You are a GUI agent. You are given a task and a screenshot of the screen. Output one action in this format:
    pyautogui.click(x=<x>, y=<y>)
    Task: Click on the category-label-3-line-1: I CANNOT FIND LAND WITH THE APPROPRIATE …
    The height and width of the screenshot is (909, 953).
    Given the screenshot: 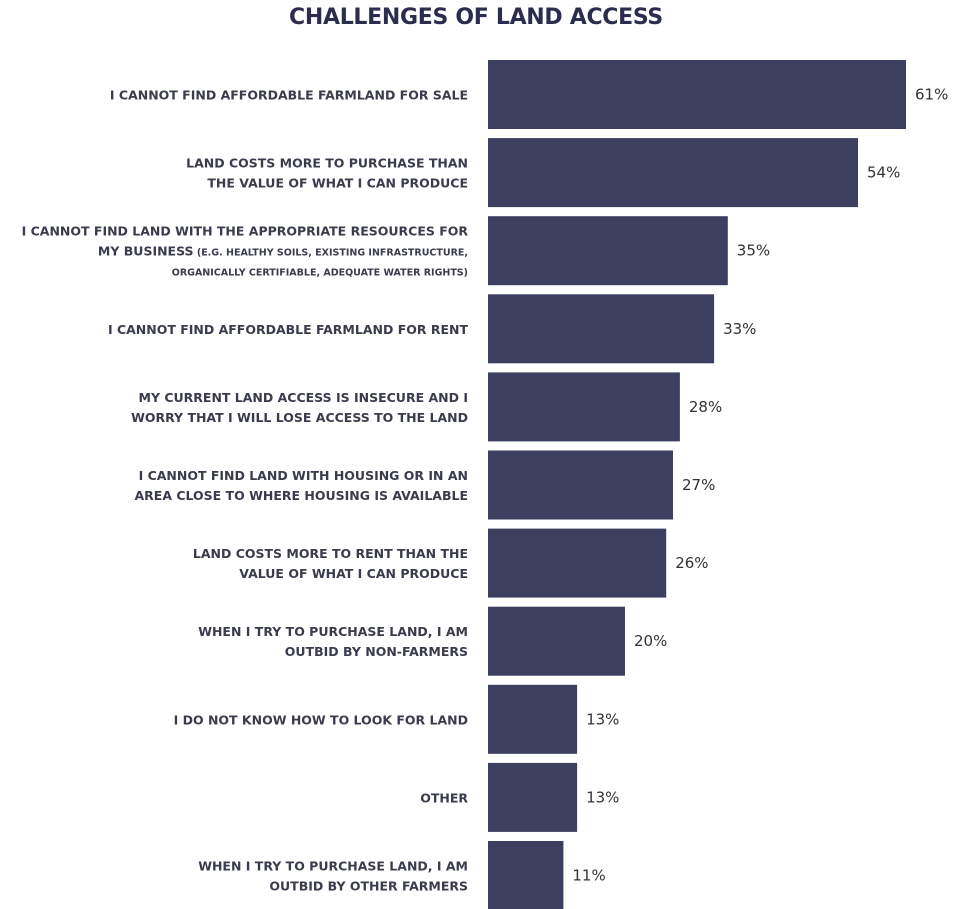 What is the action you would take?
    pyautogui.click(x=245, y=231)
    